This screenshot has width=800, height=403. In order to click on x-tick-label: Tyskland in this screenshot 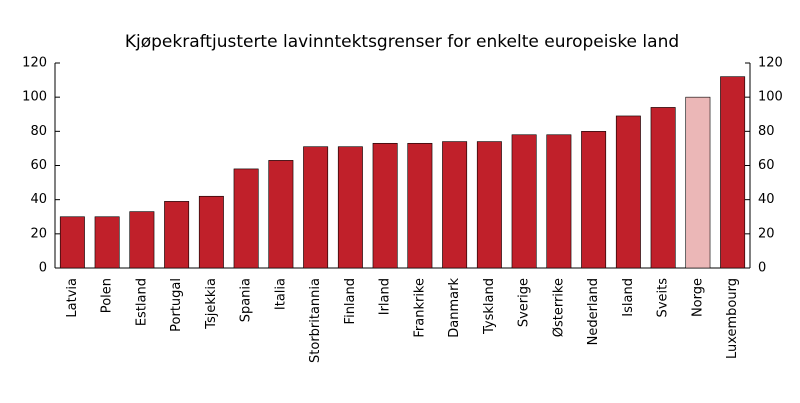, I will do `click(489, 306)`.